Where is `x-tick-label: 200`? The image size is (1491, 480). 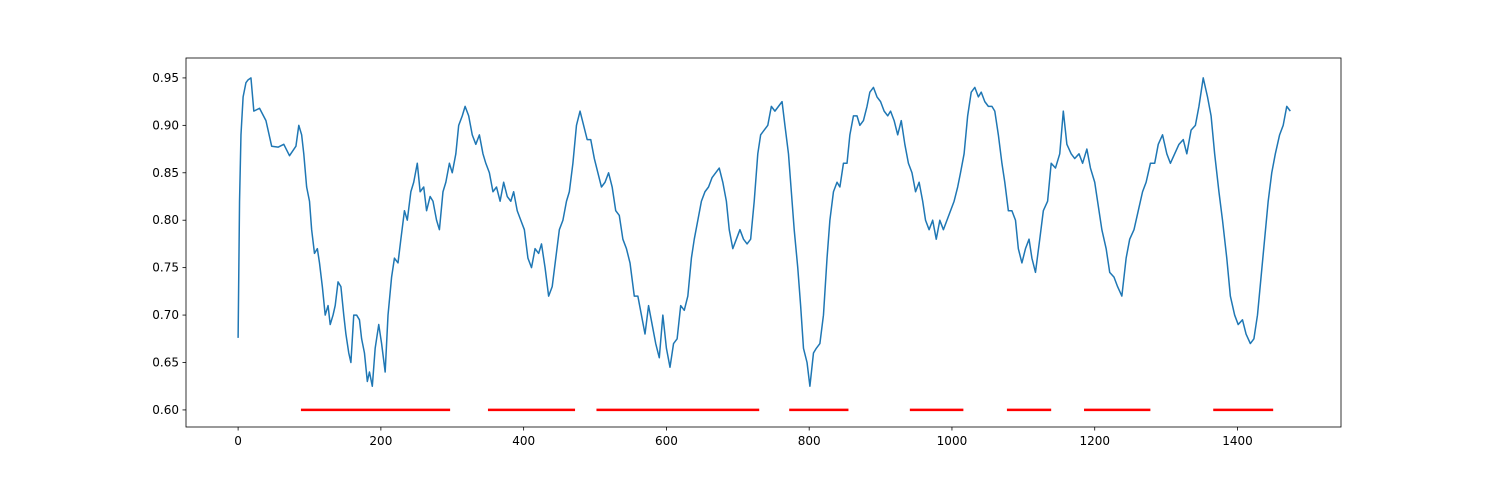 x-tick-label: 200 is located at coordinates (380, 441).